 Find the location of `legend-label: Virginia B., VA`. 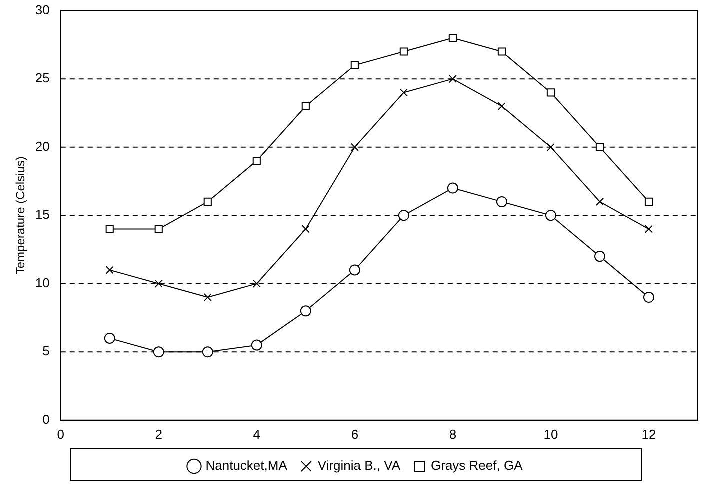

legend-label: Virginia B., VA is located at coordinates (359, 466).